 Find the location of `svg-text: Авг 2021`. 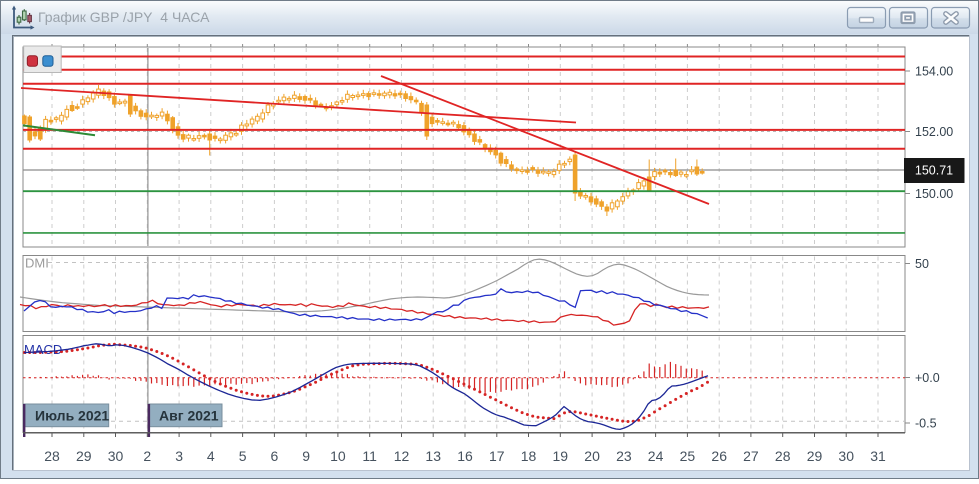

svg-text: Авг 2021 is located at coordinates (189, 416).